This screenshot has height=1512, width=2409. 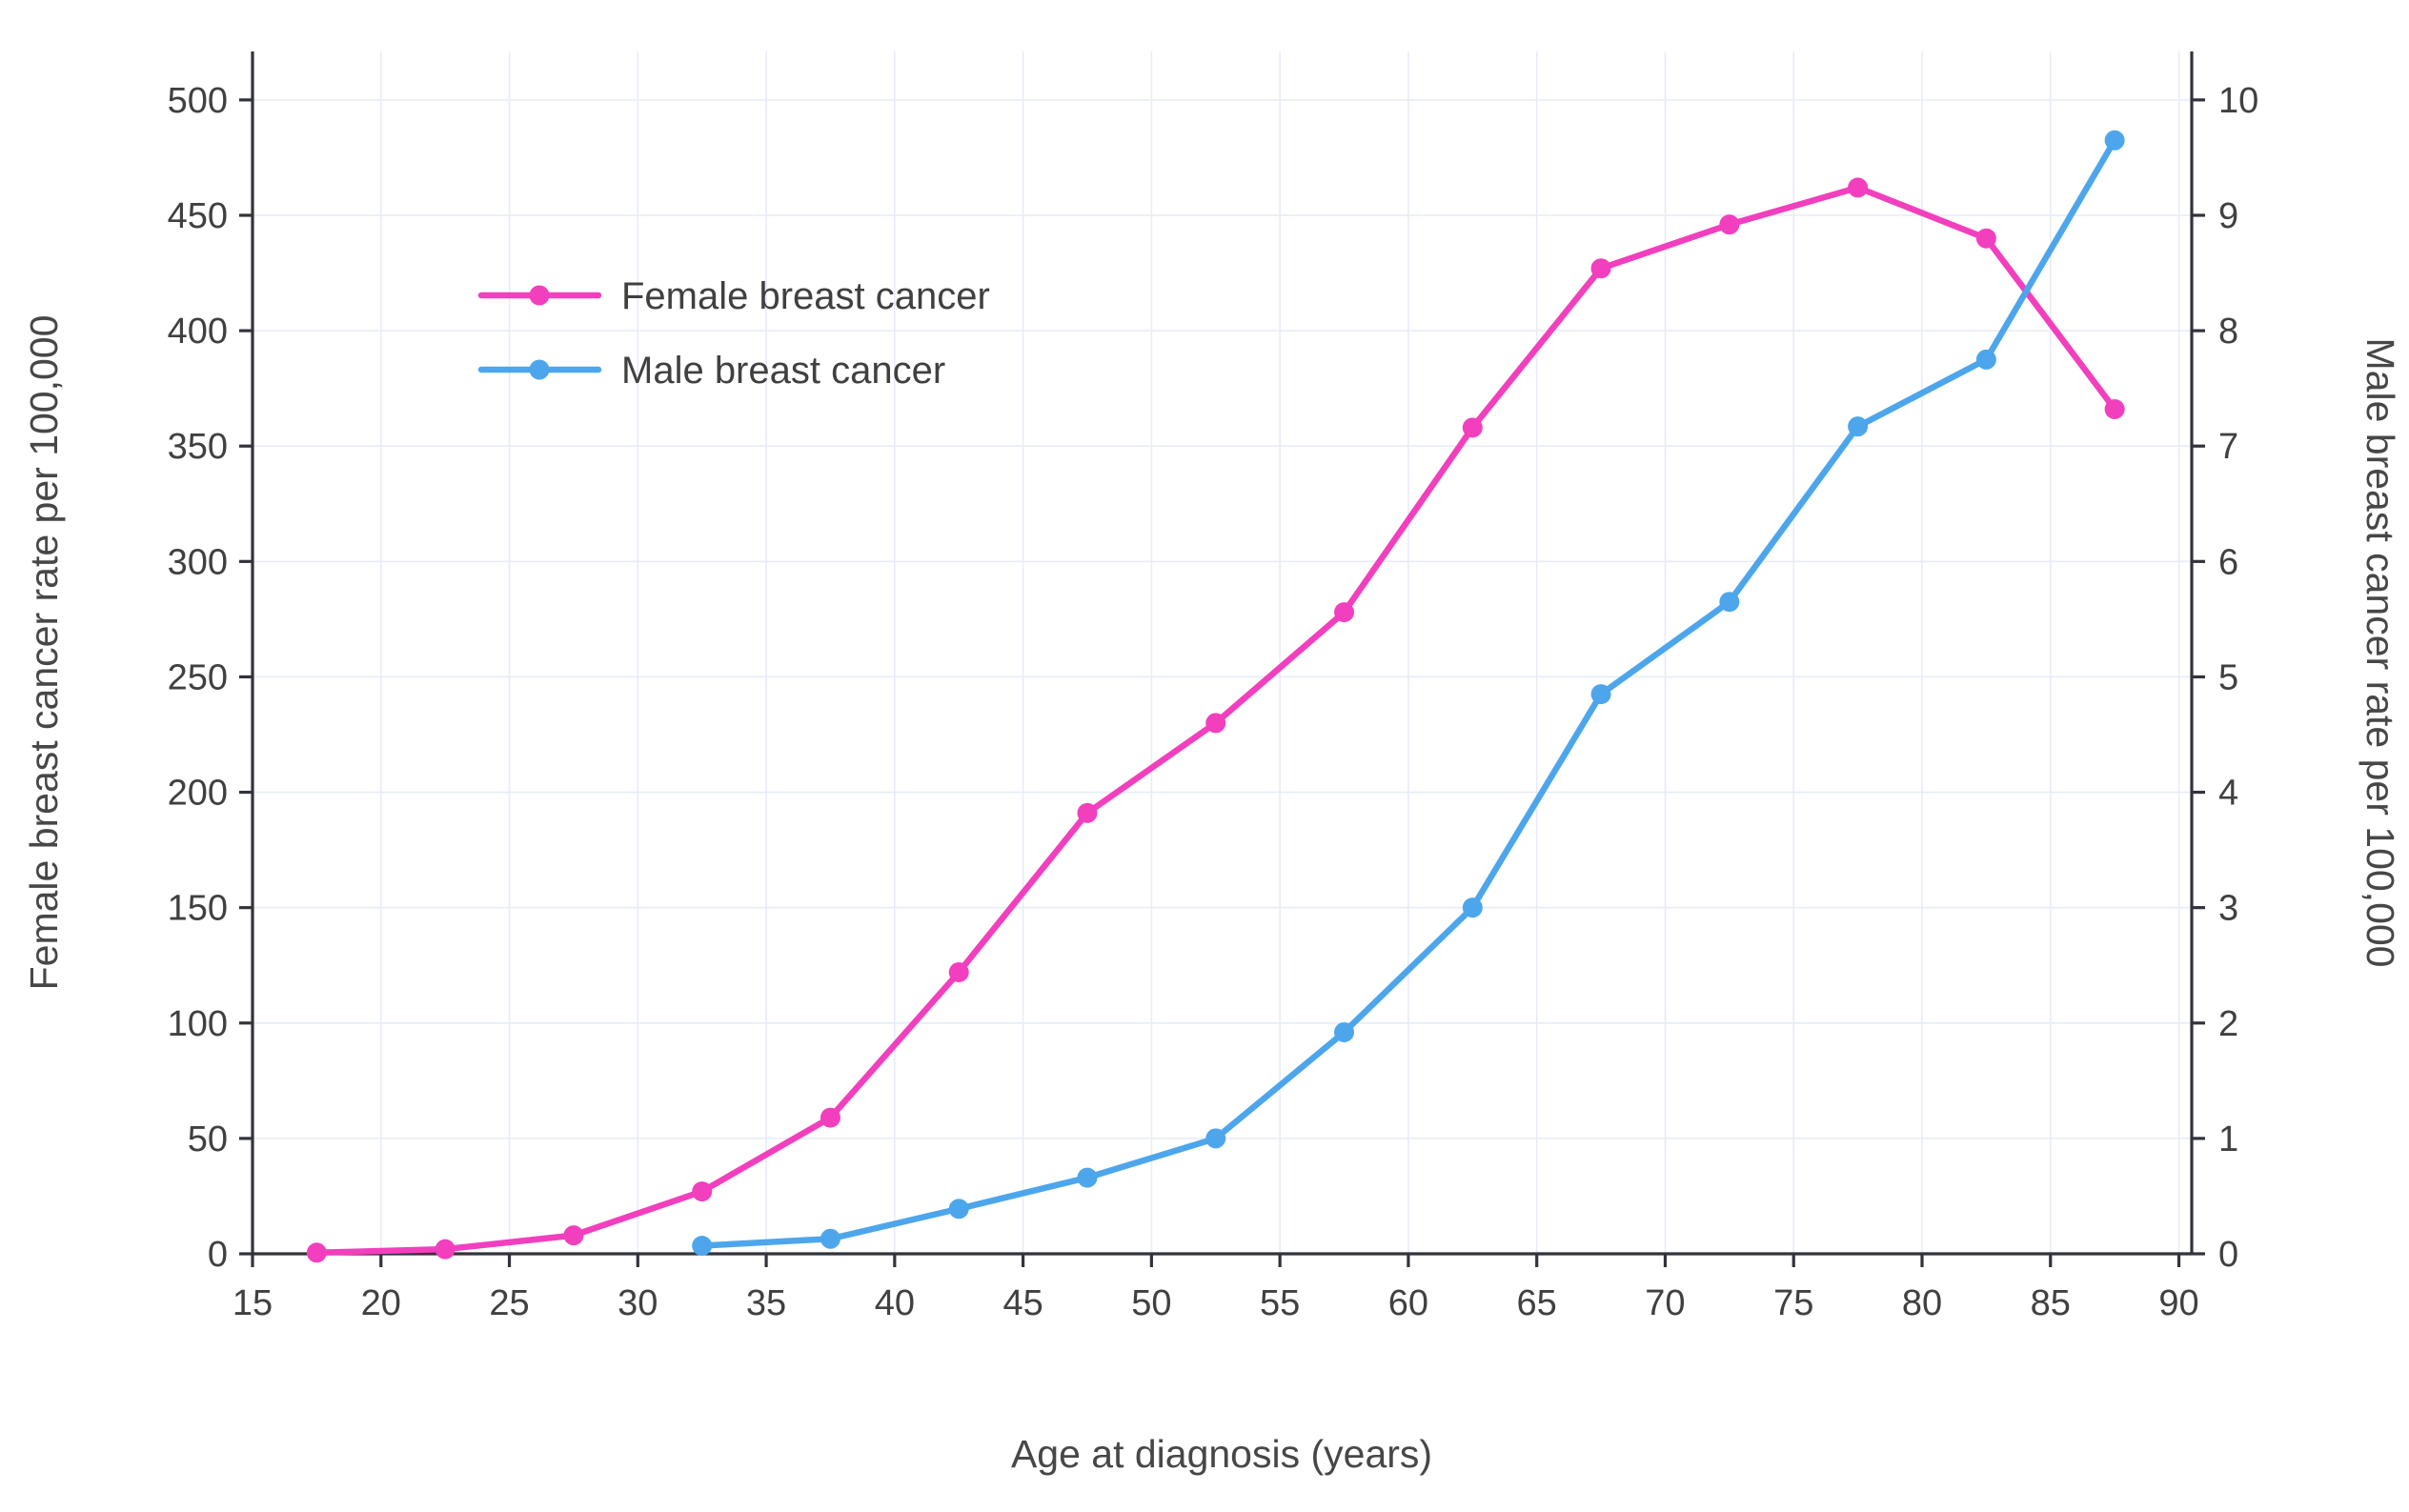 What do you see at coordinates (198, 332) in the screenshot?
I see `left-tick-label: 400` at bounding box center [198, 332].